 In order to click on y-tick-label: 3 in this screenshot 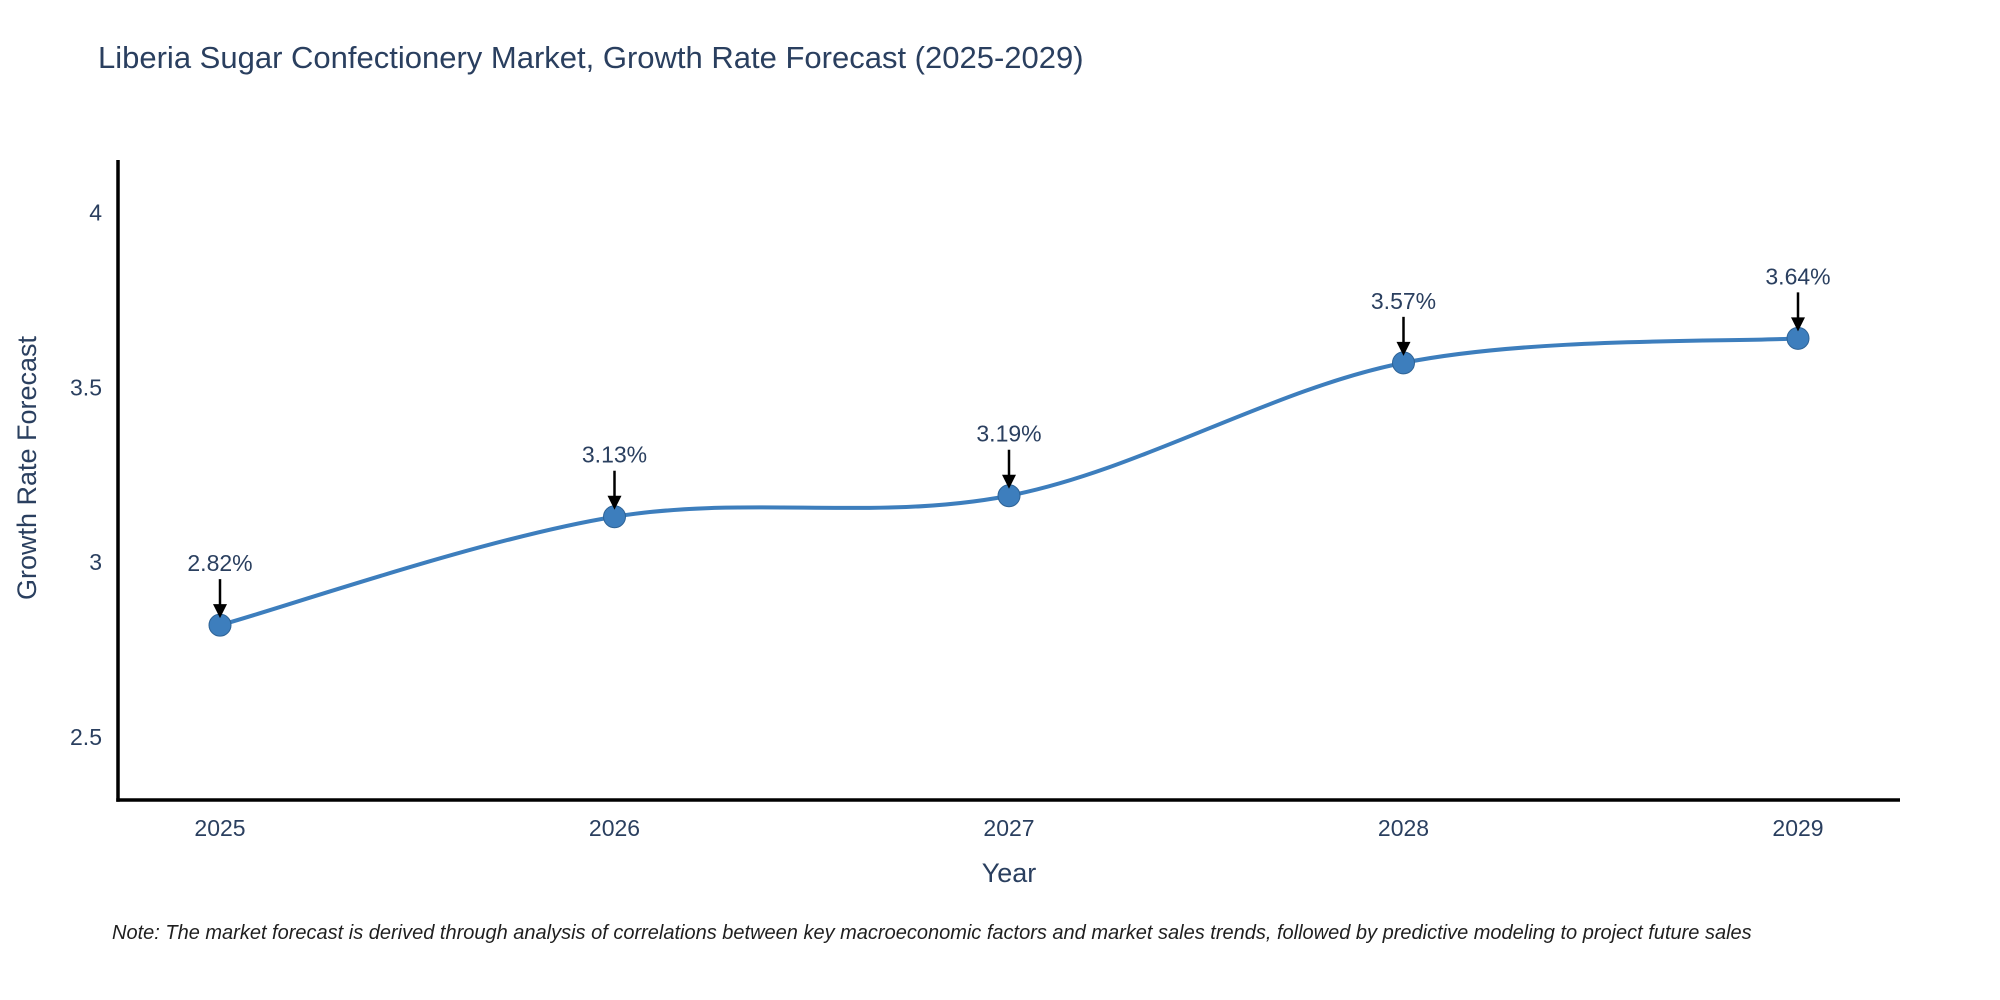, I will do `click(95, 562)`.